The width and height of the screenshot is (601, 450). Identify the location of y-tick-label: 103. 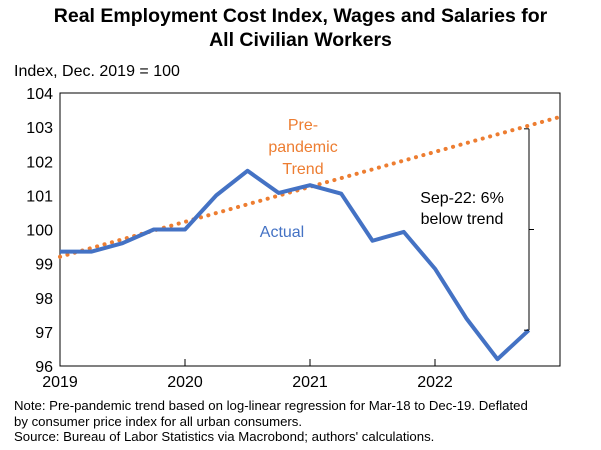
(39, 128).